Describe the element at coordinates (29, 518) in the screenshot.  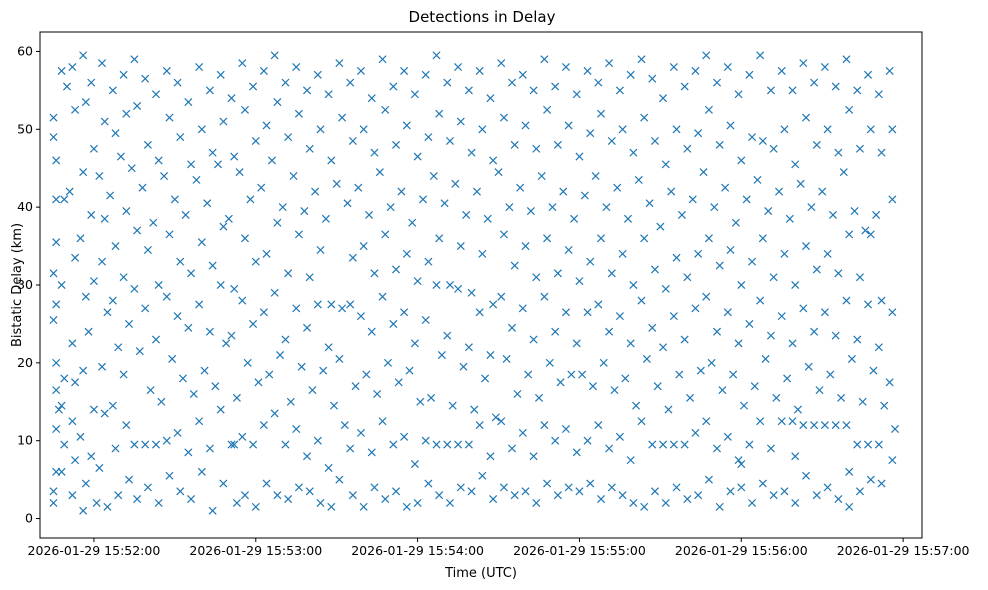
I see `y-tick-label: 0` at that location.